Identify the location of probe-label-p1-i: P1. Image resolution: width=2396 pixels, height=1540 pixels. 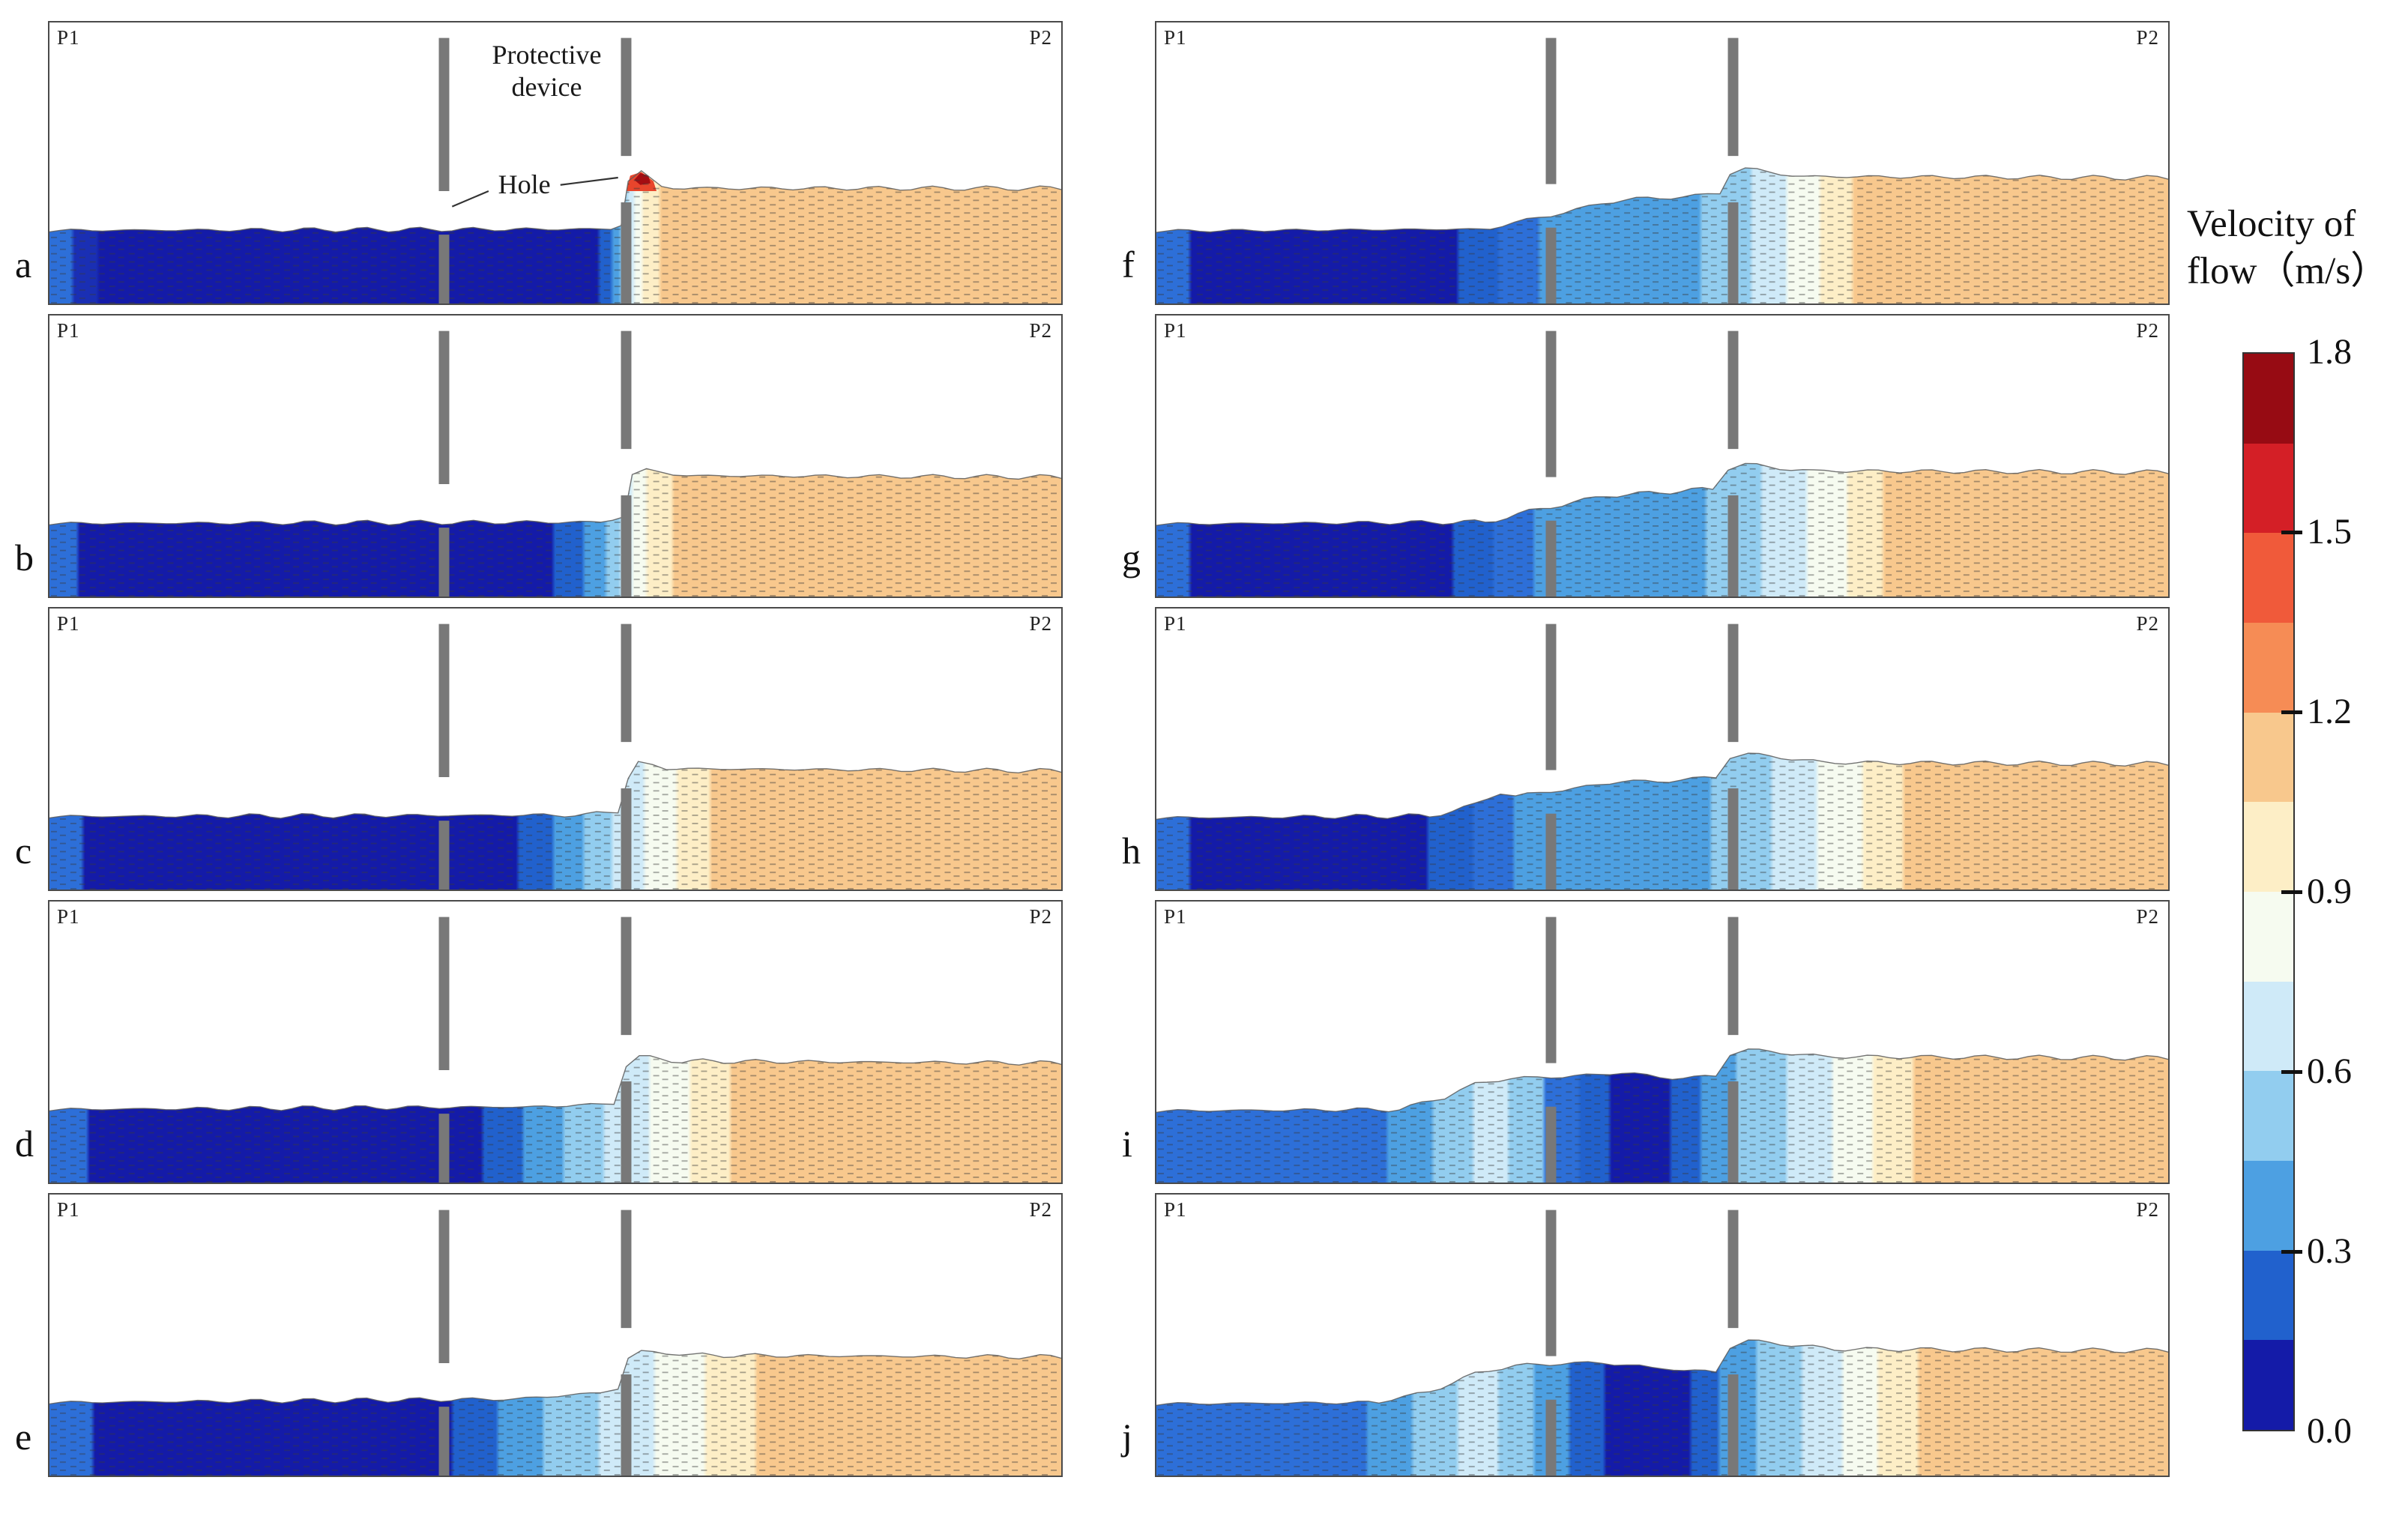
(1175, 916).